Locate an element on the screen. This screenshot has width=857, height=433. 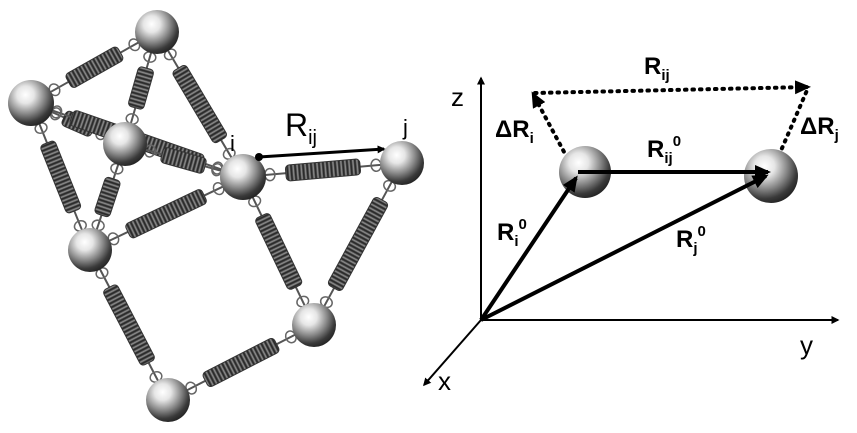
spring-n1-n3 is located at coordinates (141, 88).